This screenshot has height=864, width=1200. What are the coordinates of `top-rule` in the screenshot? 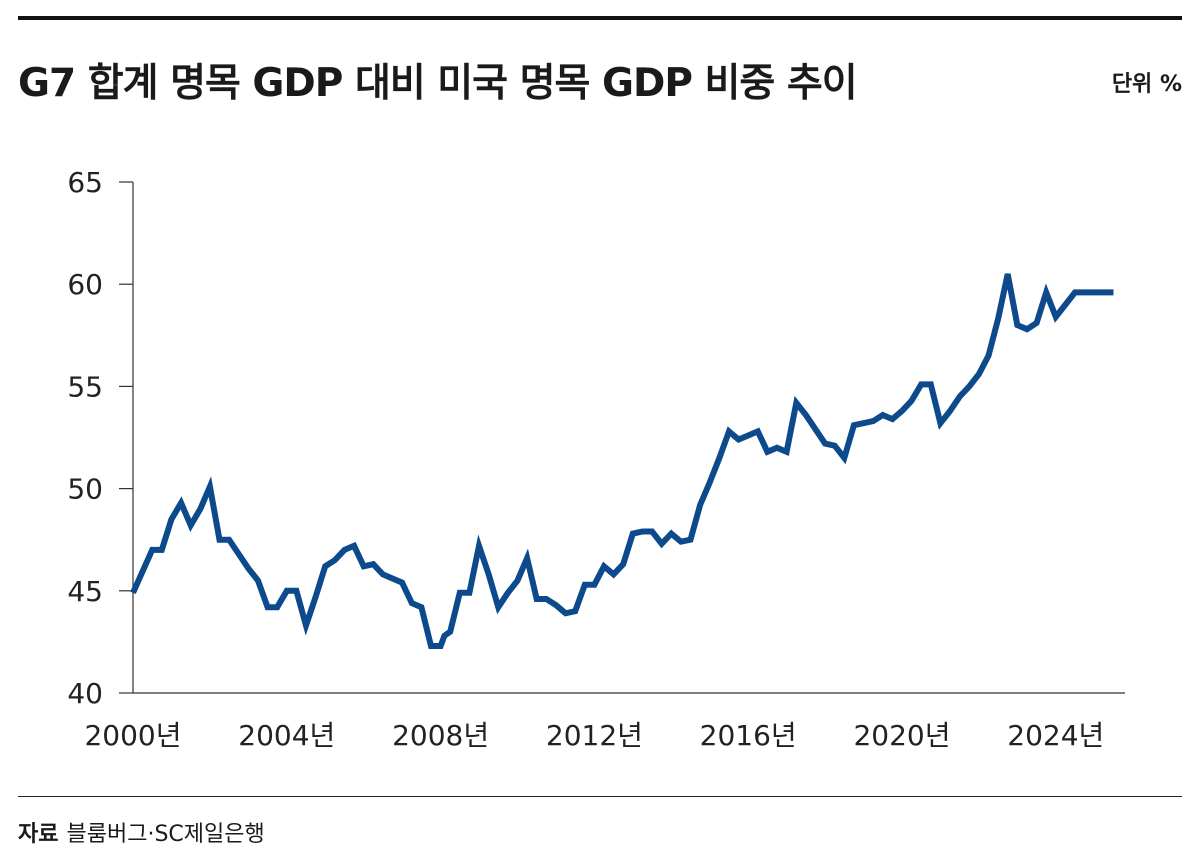 It's located at (600, 18).